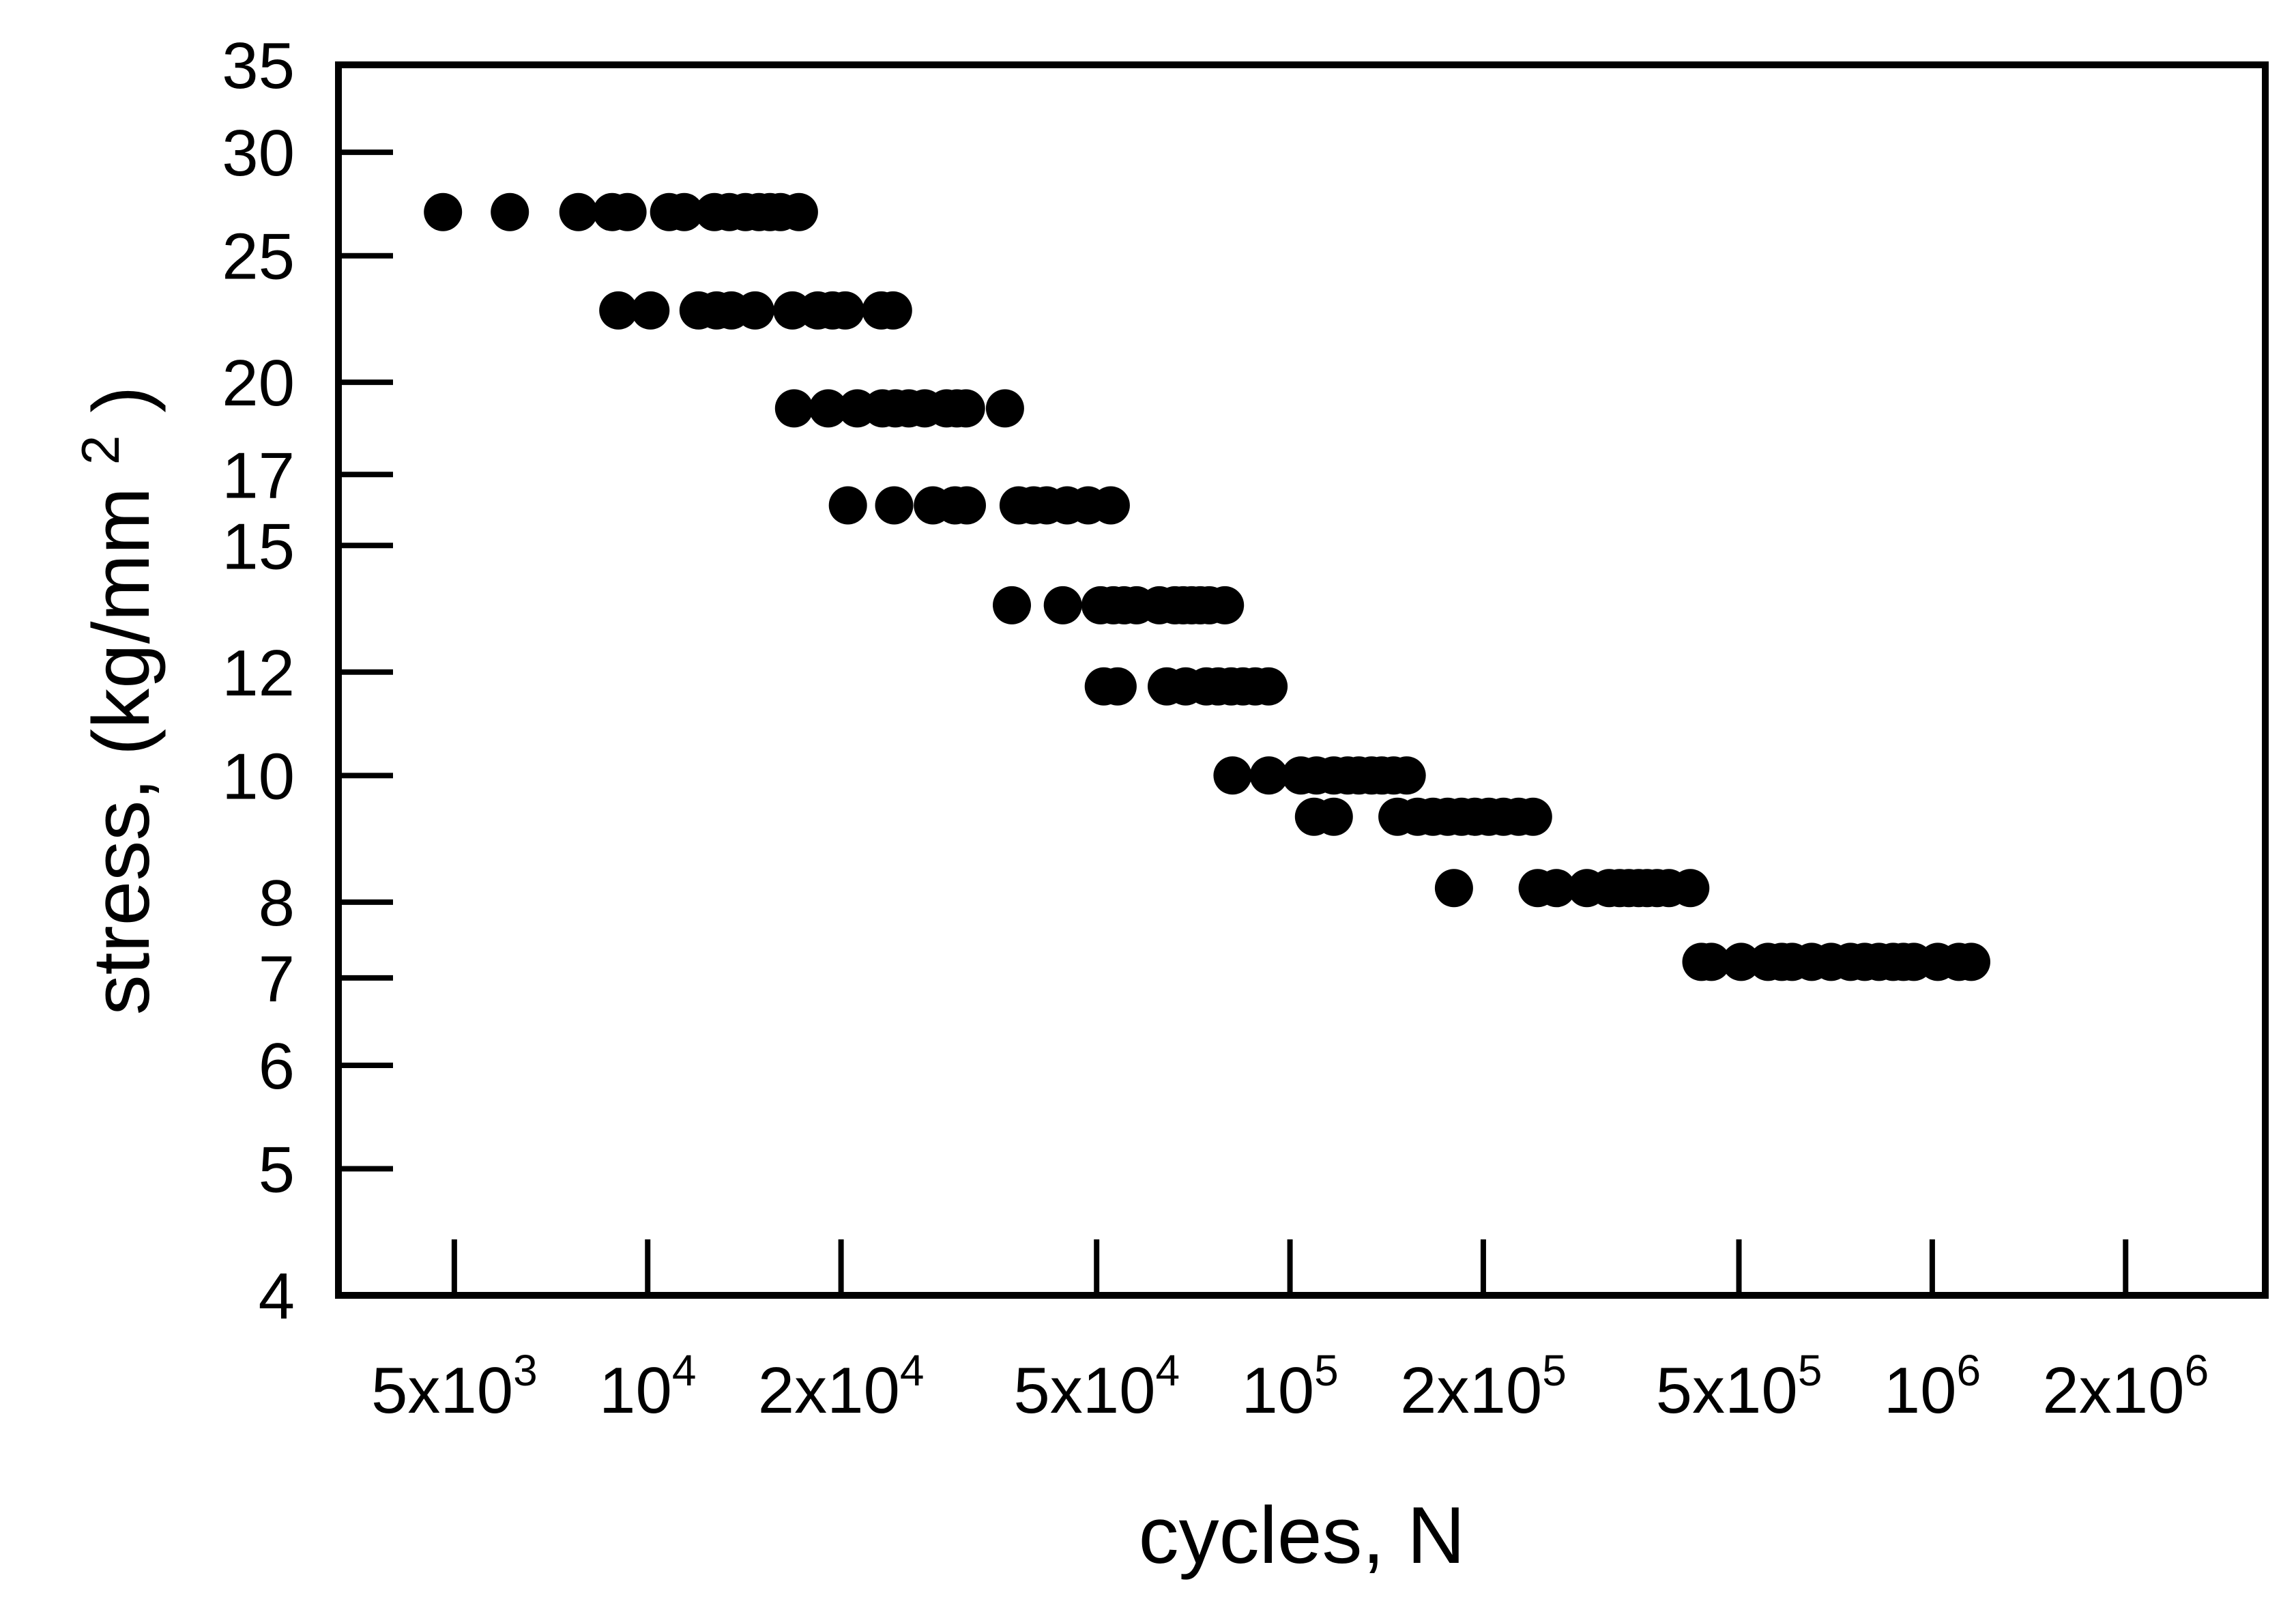  I want to click on x-tick-label: 5x10⁵, so click(1739, 1386).